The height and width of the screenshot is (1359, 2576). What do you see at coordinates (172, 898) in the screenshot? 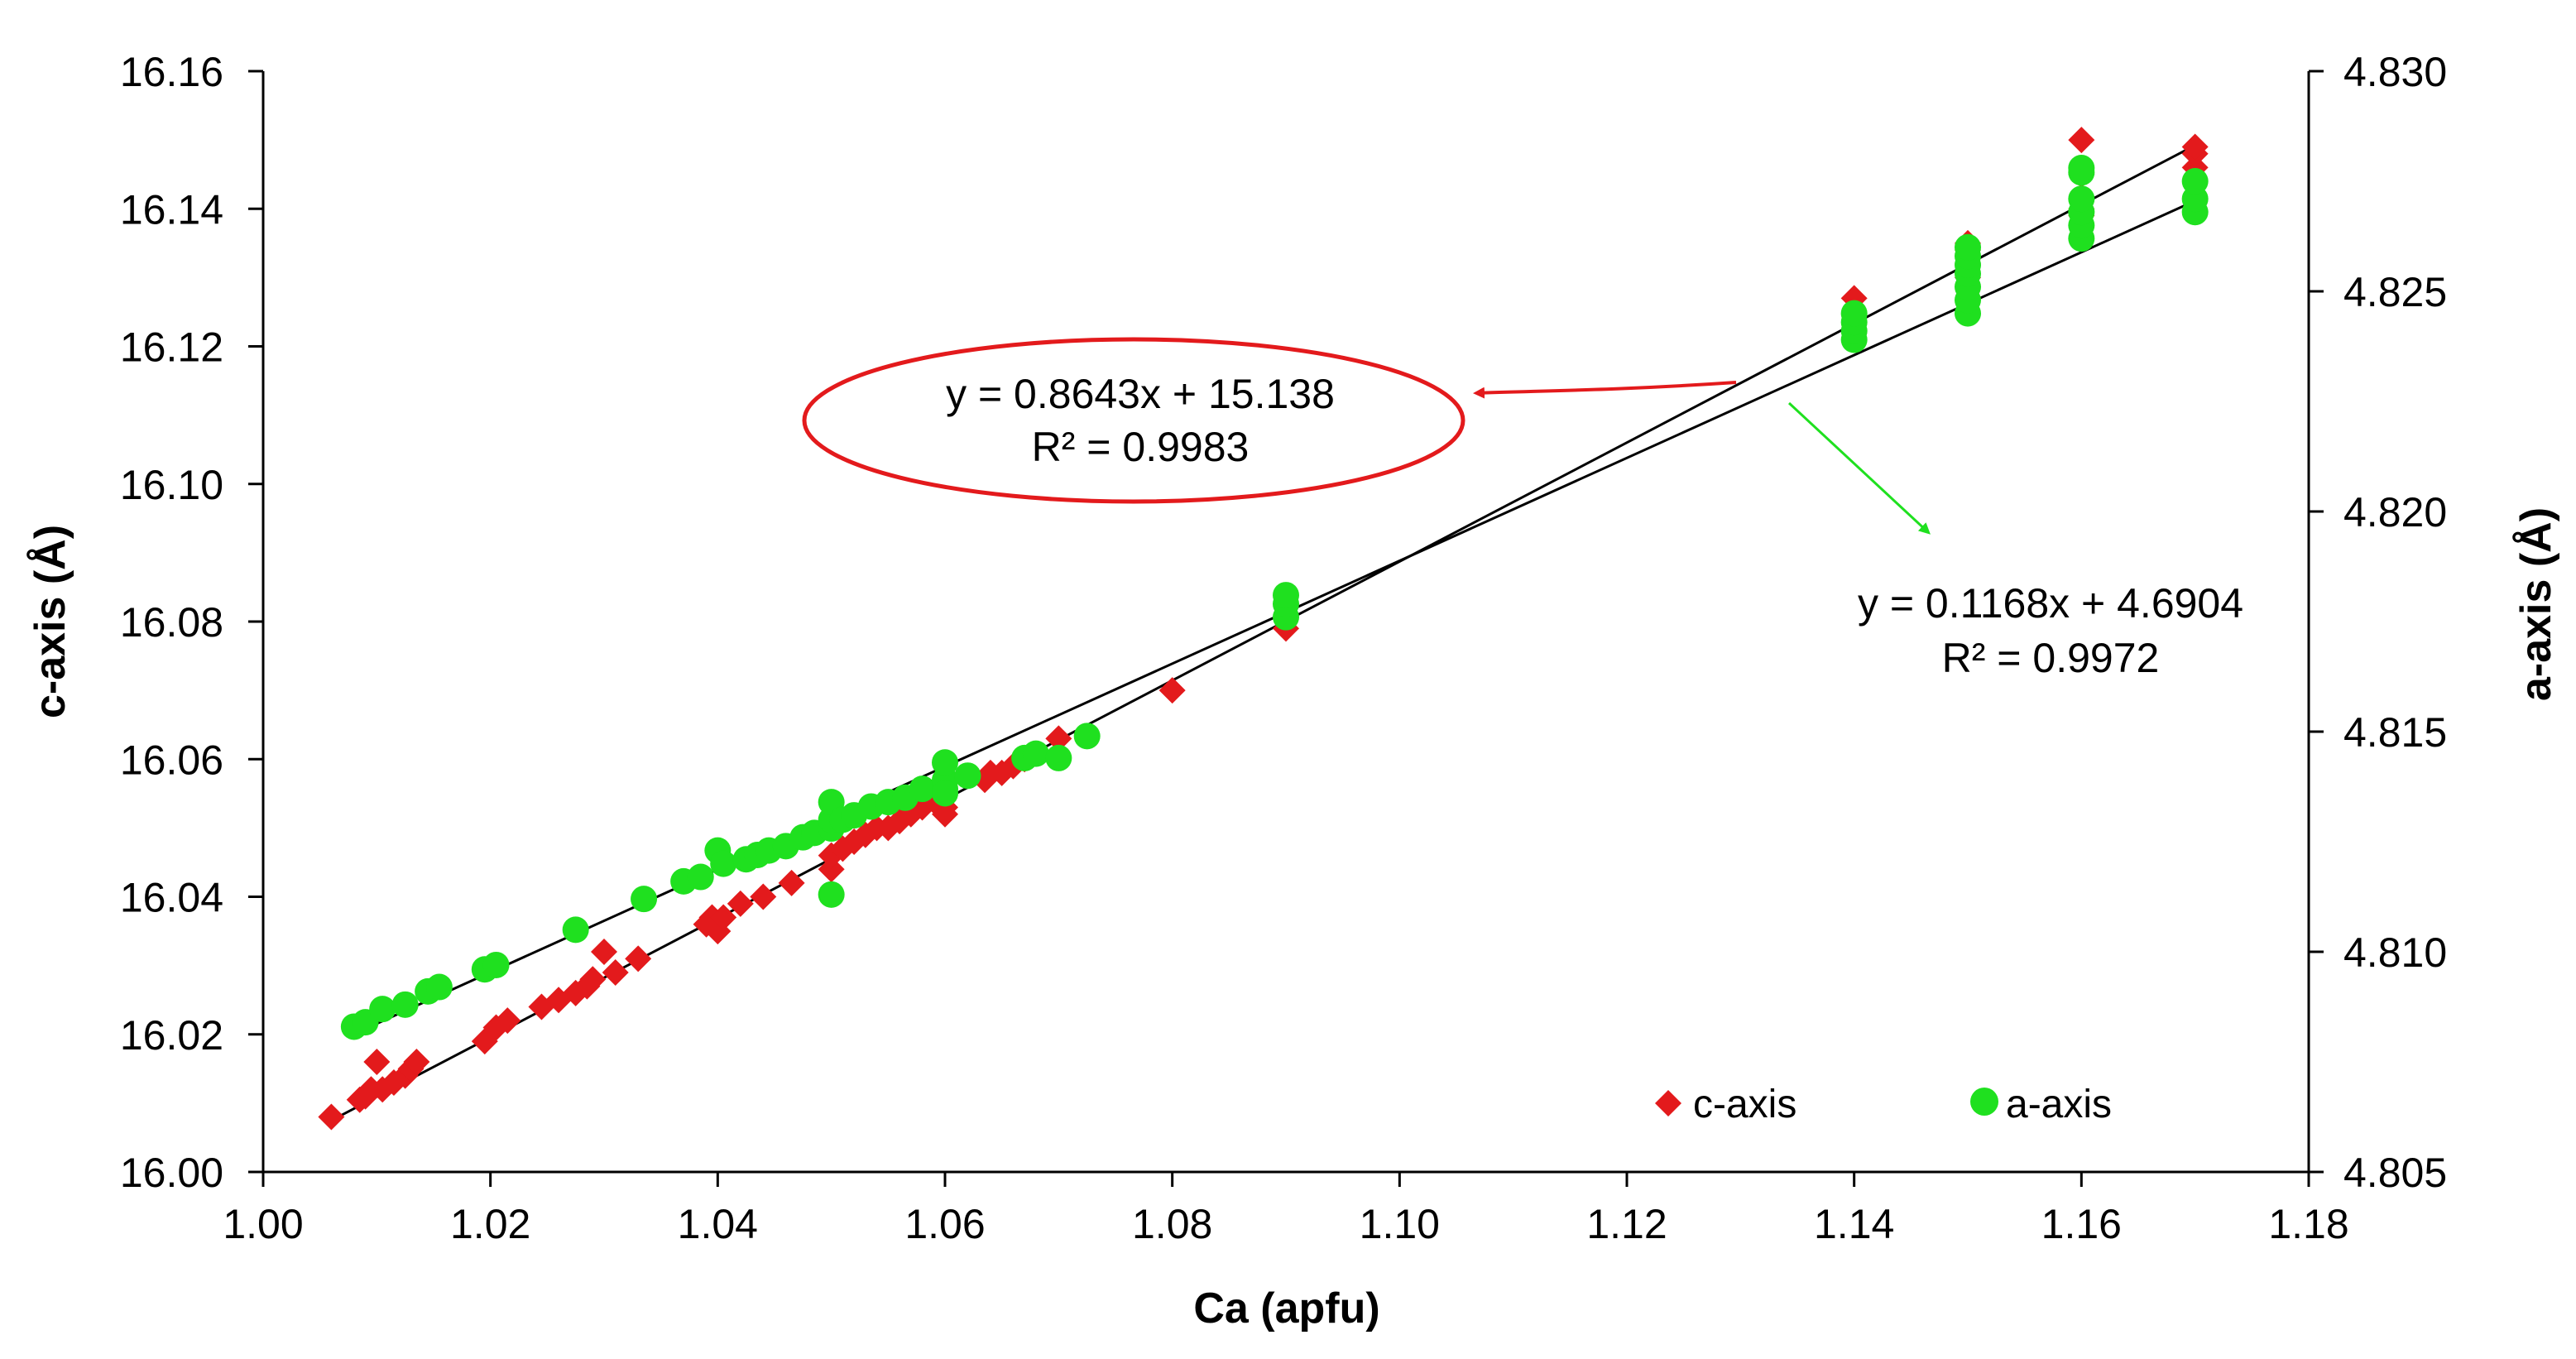
I see `y-tick-label: 16.04` at bounding box center [172, 898].